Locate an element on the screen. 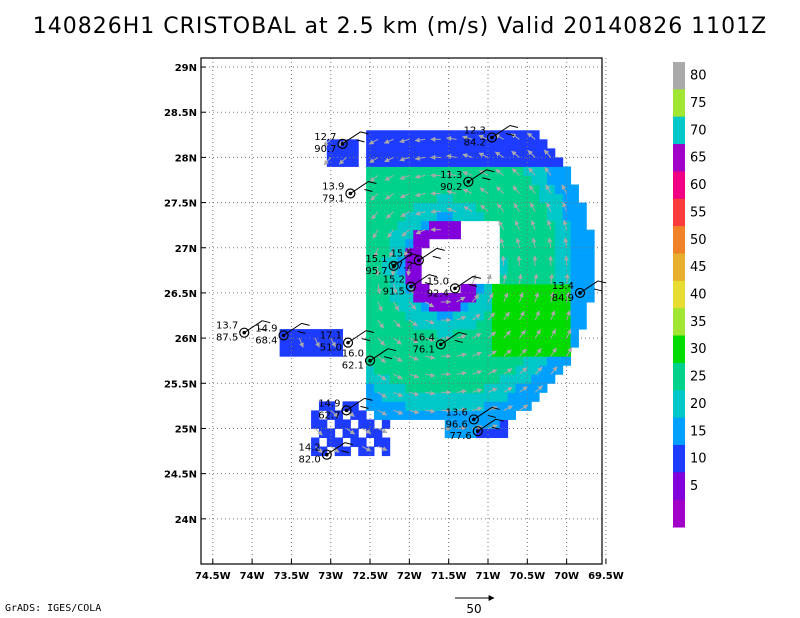  station-dir-label: 77.6 is located at coordinates (461, 436).